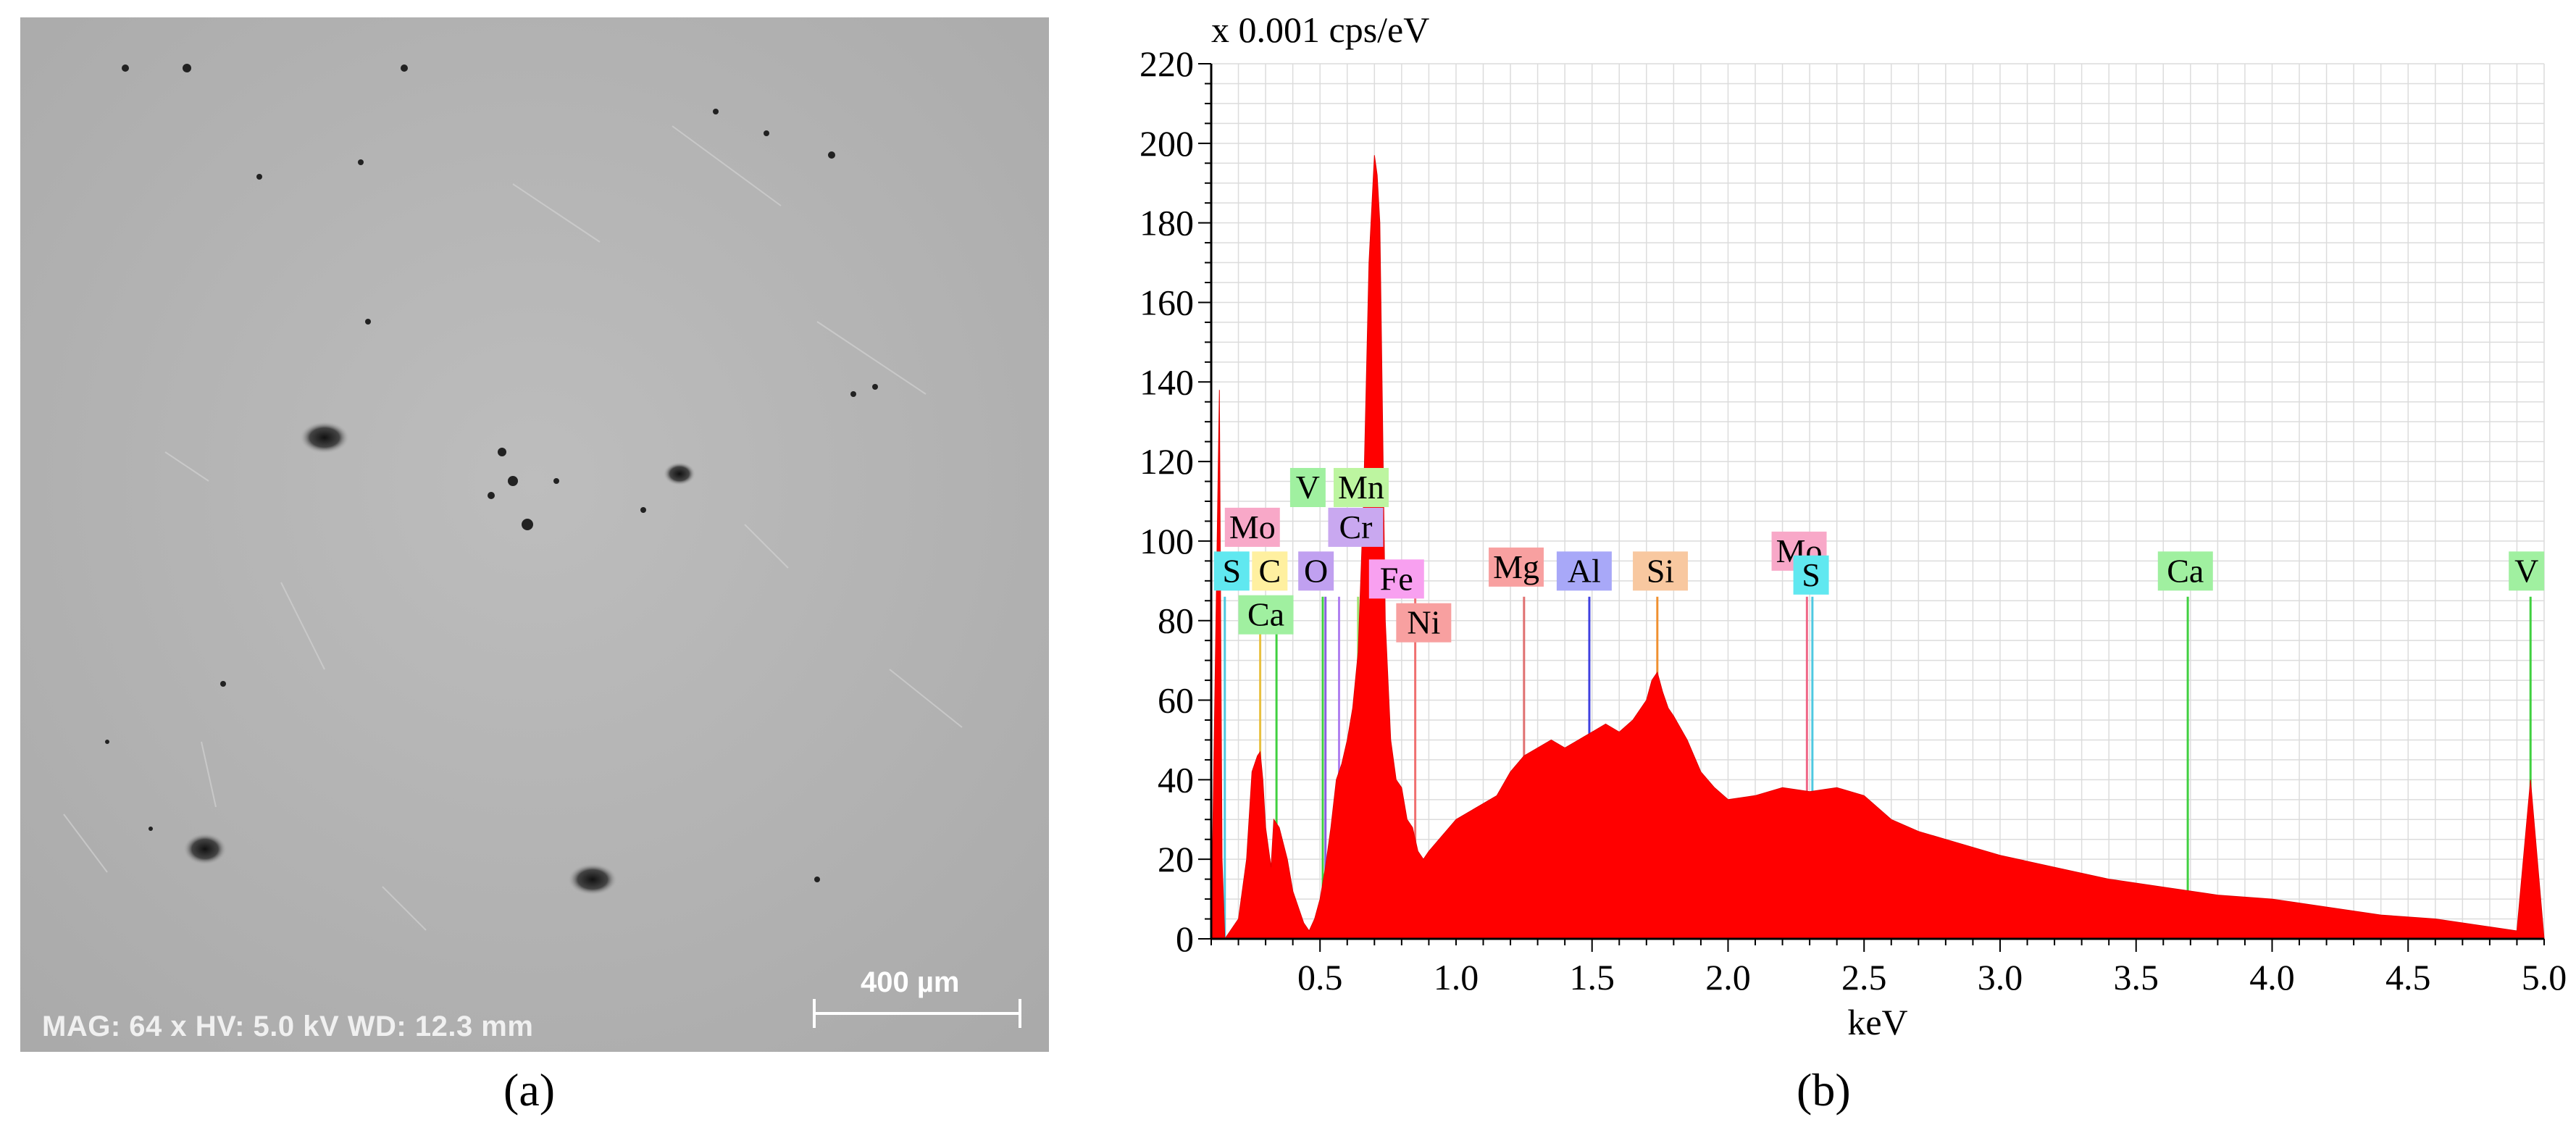 This screenshot has width=2576, height=1125. I want to click on element-label-text: Si, so click(1660, 570).